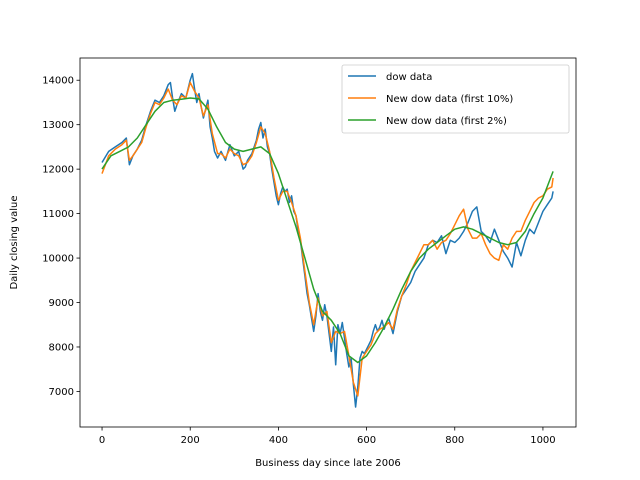 The image size is (640, 480). What do you see at coordinates (58, 214) in the screenshot?
I see `y-tick-label: 11000` at bounding box center [58, 214].